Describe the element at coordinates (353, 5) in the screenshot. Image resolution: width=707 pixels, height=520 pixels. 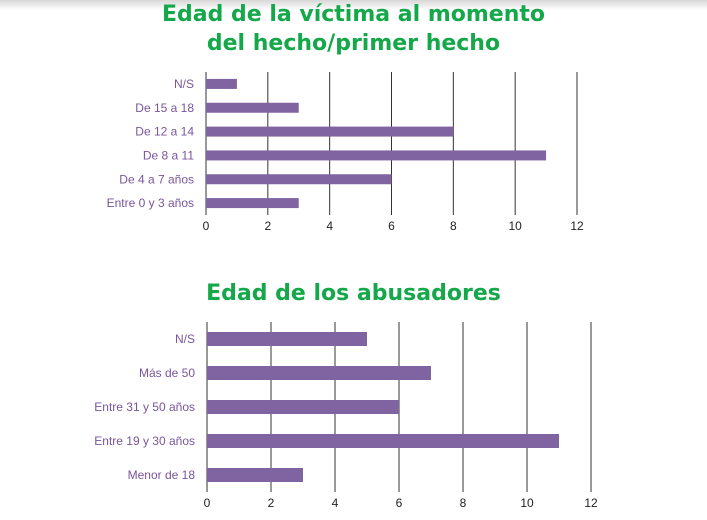
I see `top-shadow-bar` at that location.